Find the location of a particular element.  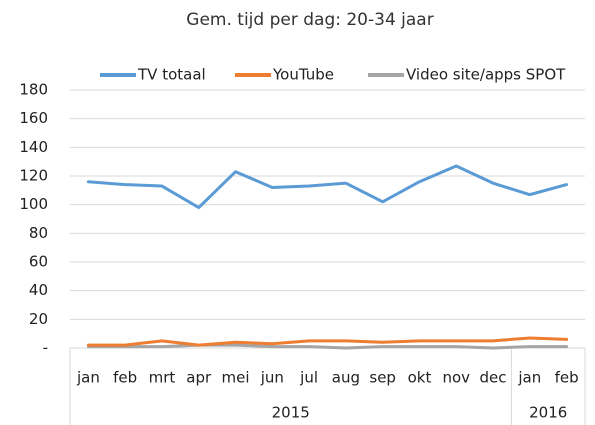

x-tick-label: sep is located at coordinates (382, 378).